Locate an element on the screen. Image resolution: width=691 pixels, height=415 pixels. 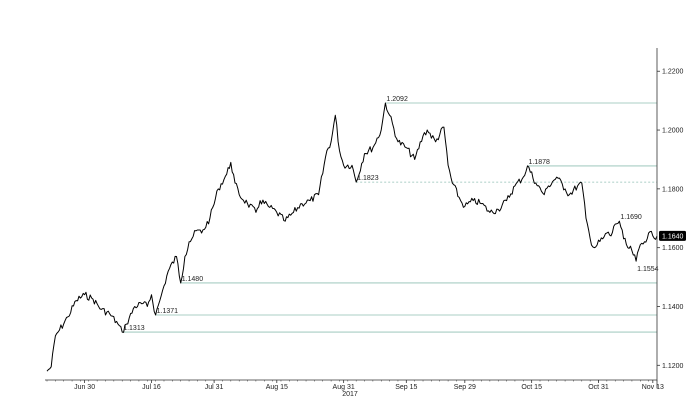
y-tick-label: 1.2000 is located at coordinates (673, 131).